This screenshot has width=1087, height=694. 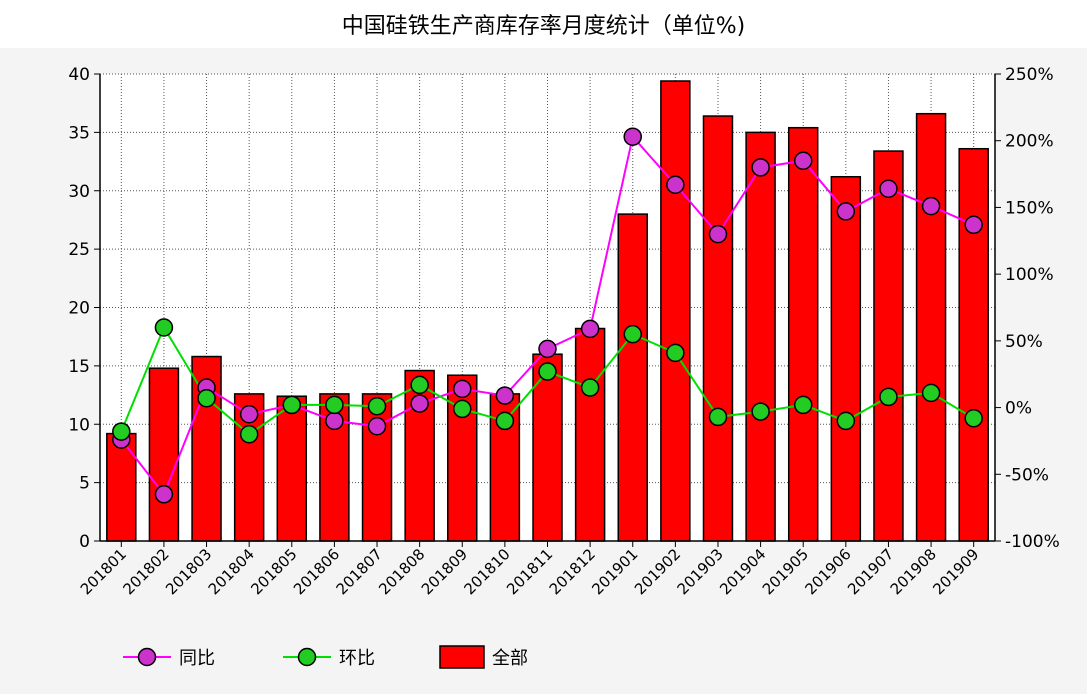 I want to click on point-环比-201811, so click(x=547, y=371).